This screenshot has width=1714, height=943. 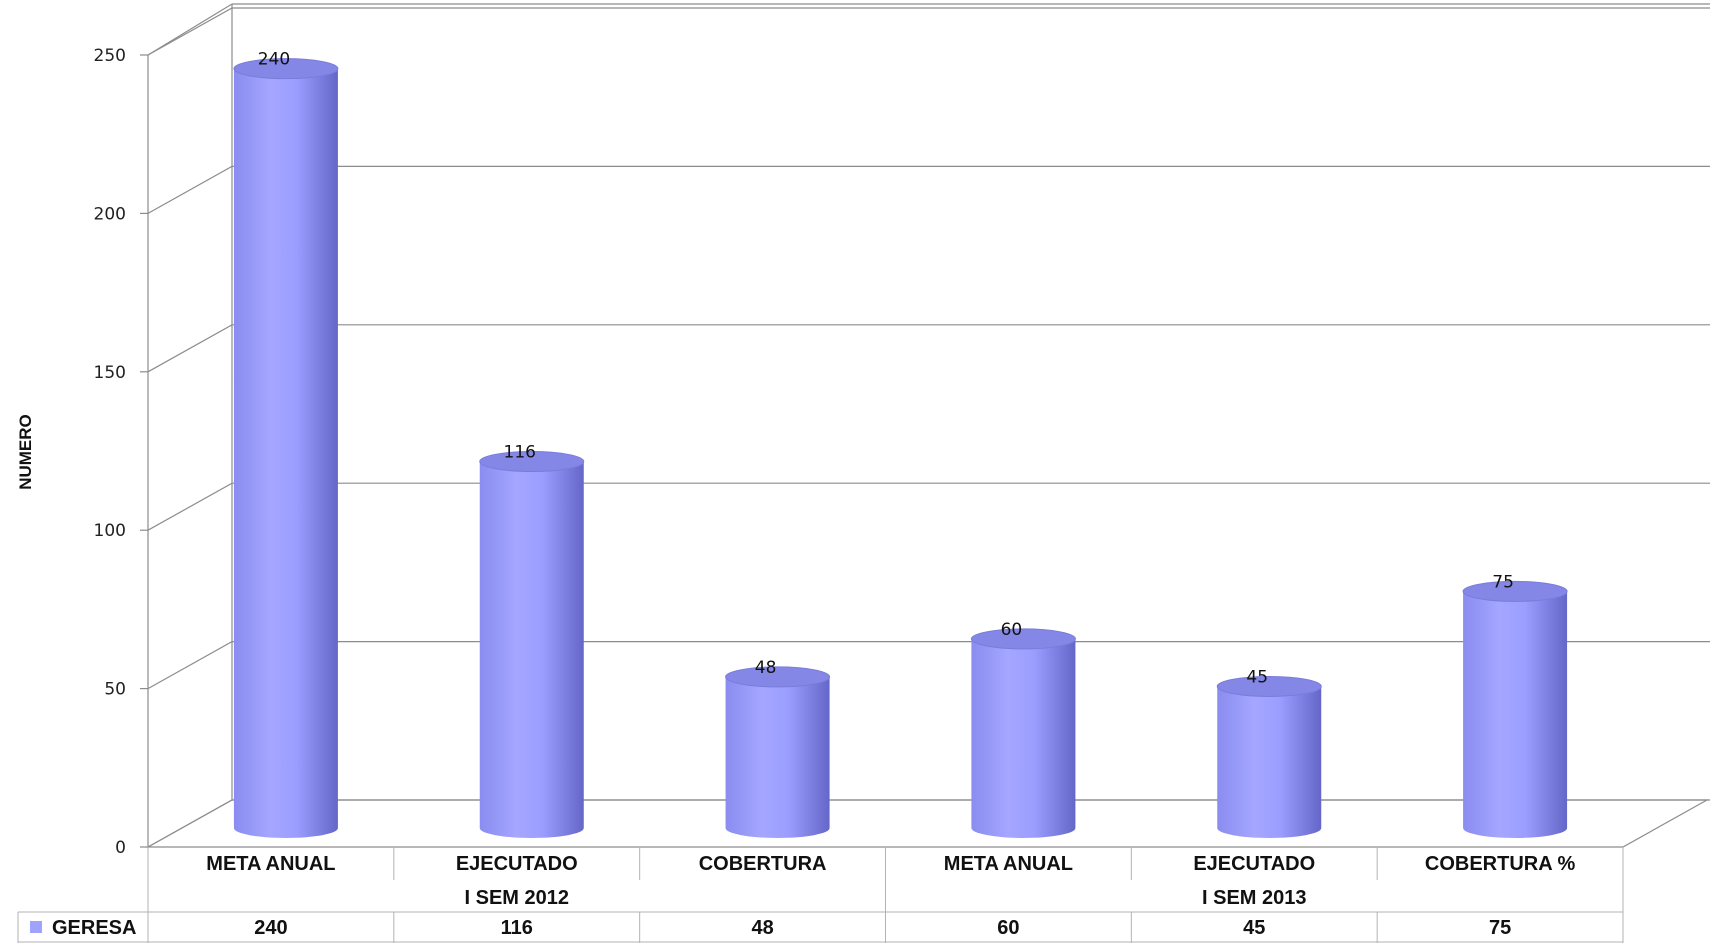 I want to click on y-tick-label: 0, so click(x=120, y=848).